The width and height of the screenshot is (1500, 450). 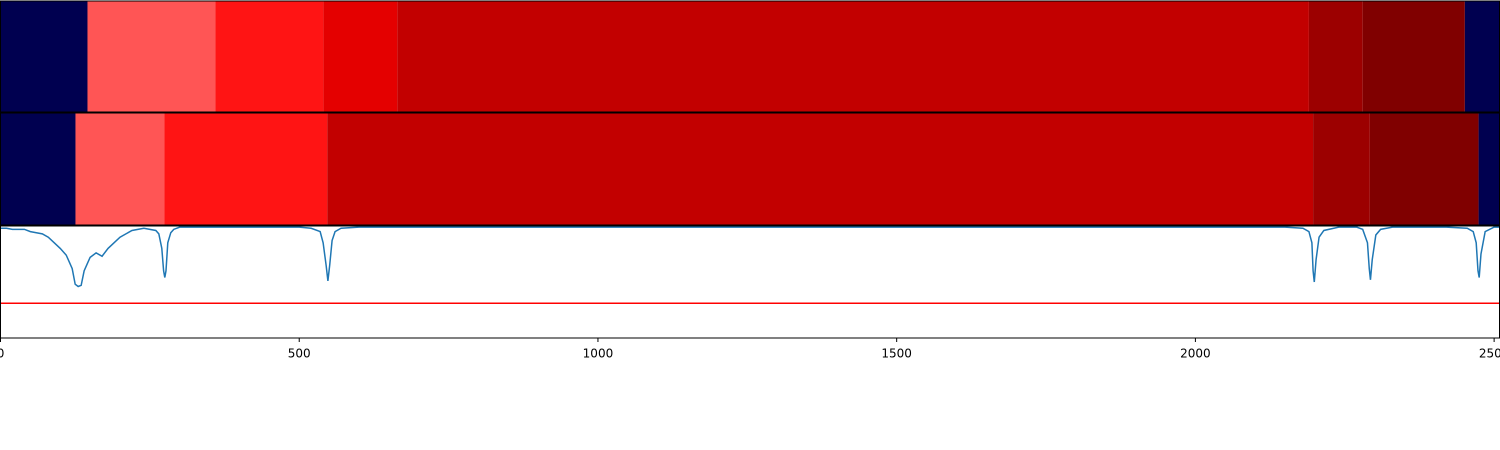 What do you see at coordinates (1489, 354) in the screenshot?
I see `x-tick-label: 2500` at bounding box center [1489, 354].